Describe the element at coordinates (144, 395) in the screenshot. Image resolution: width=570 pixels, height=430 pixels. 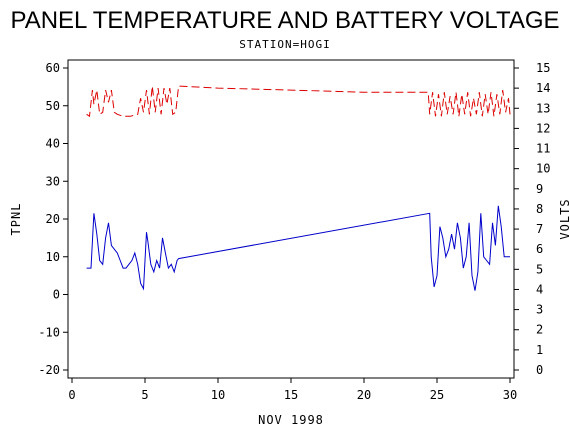
I see `x-tick-label: 5` at that location.